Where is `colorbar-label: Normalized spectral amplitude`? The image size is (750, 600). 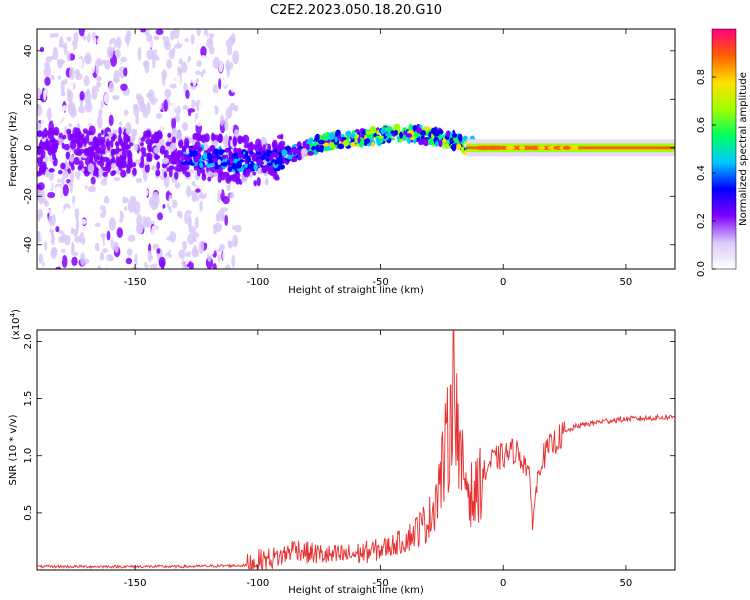 colorbar-label: Normalized spectral amplitude is located at coordinates (743, 149).